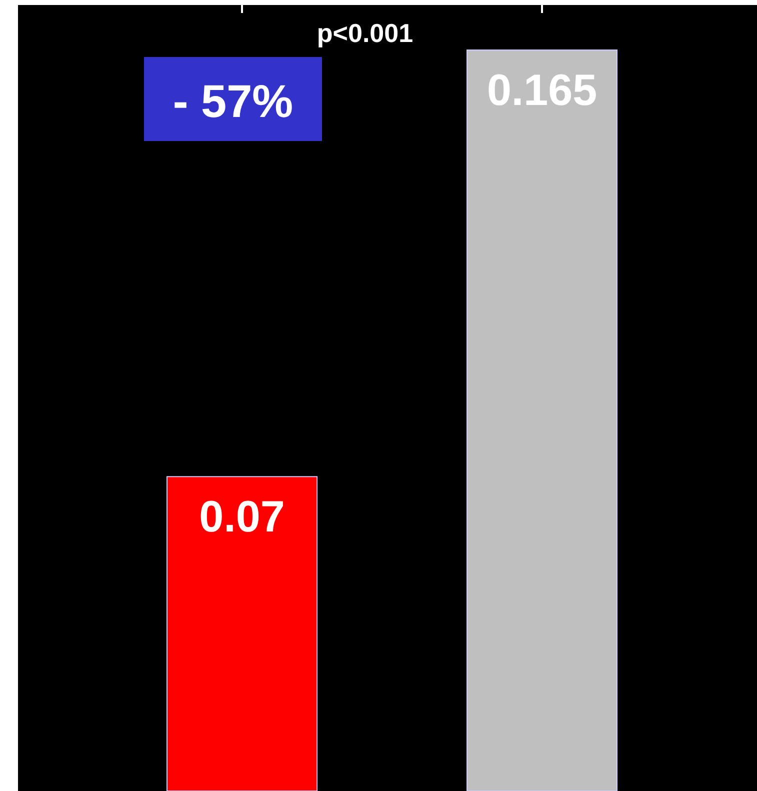 The image size is (757, 791). I want to click on annotation: - 57%, so click(233, 101).